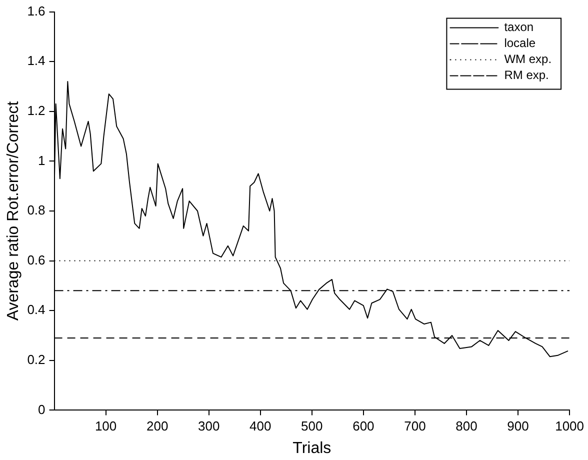 This screenshot has height=460, width=588. Describe the element at coordinates (36, 260) in the screenshot. I see `y-tick-label: 0.6` at that location.